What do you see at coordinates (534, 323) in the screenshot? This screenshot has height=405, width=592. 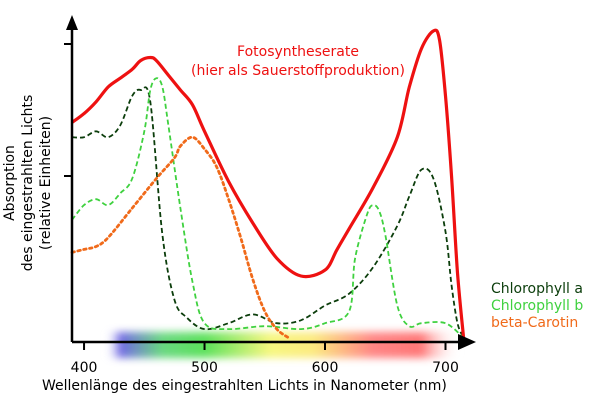 I see `legend-item-beta-carotin: beta-Carotin` at bounding box center [534, 323].